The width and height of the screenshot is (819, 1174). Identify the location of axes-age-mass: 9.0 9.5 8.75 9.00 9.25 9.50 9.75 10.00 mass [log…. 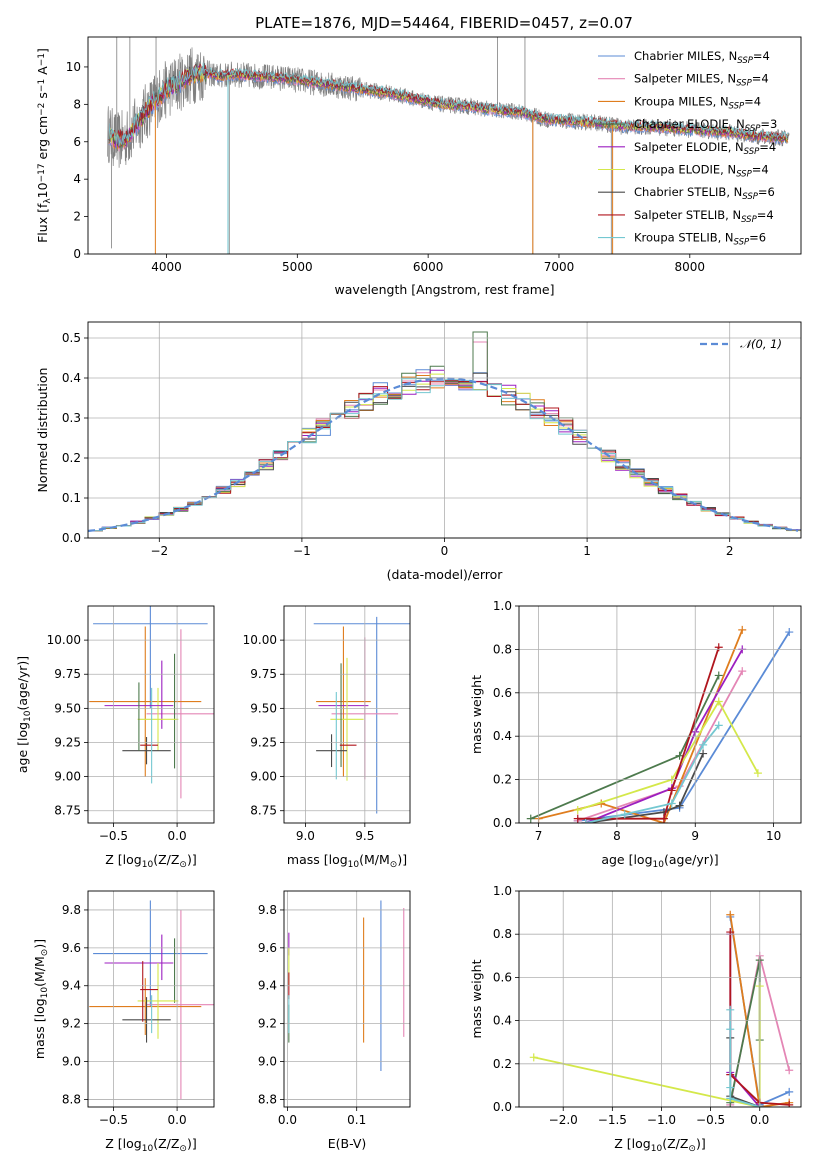
(327, 737).